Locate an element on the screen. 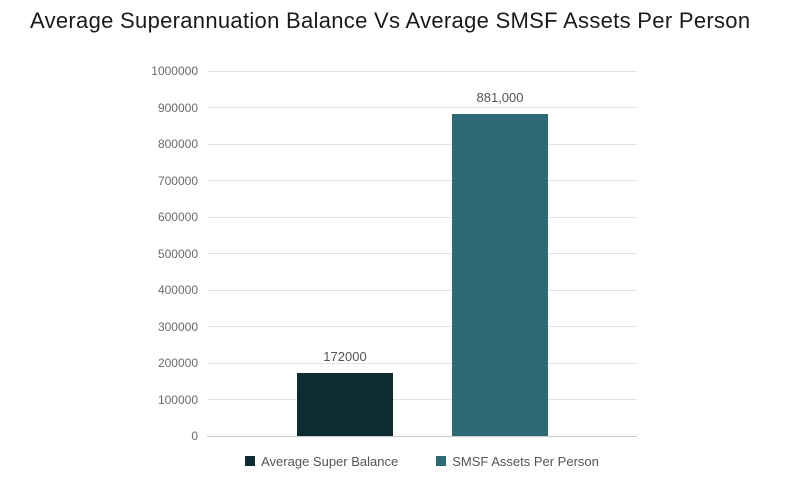 Image resolution: width=791 pixels, height=494 pixels. bar-value-label: 172000 is located at coordinates (345, 357).